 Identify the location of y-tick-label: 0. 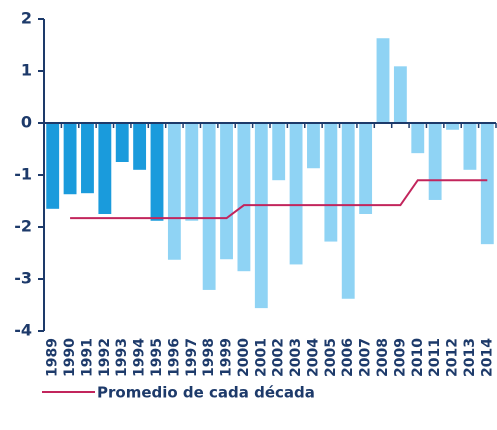
(26, 122).